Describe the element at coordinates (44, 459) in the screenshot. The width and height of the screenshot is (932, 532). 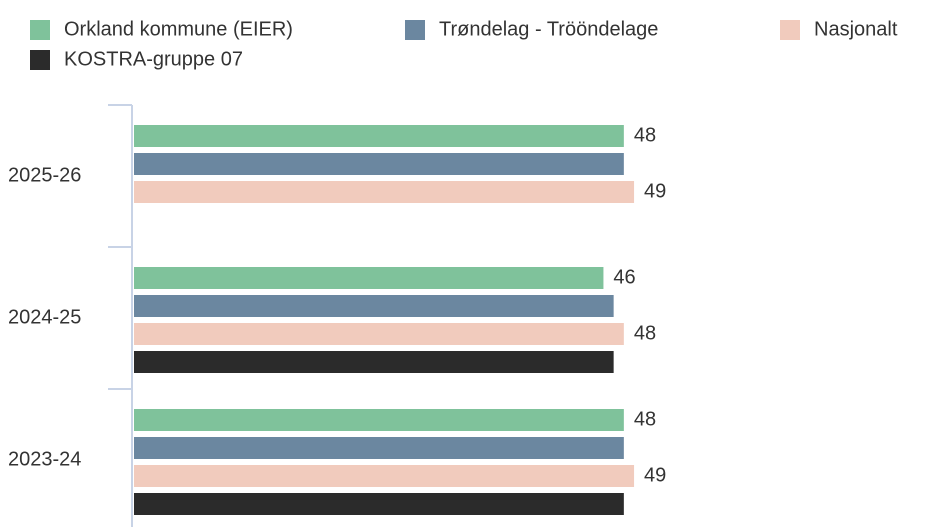
I see `y-tick-label: 2023-24` at that location.